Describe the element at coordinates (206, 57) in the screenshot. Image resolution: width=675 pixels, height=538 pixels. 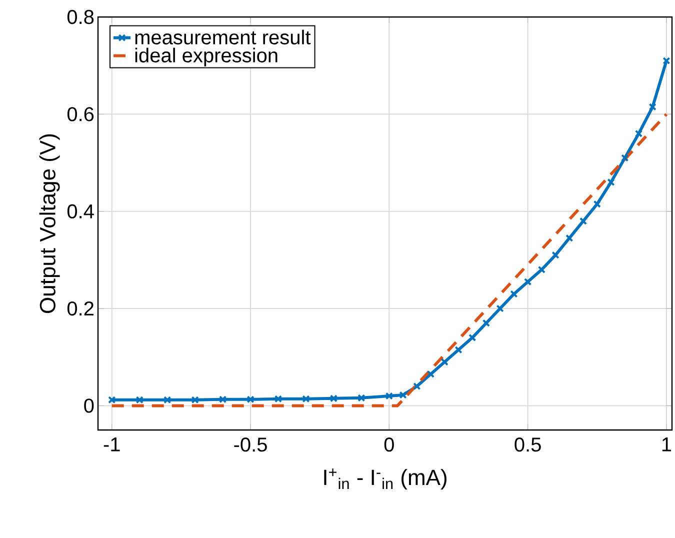
I see `legend-label: ideal expression` at that location.